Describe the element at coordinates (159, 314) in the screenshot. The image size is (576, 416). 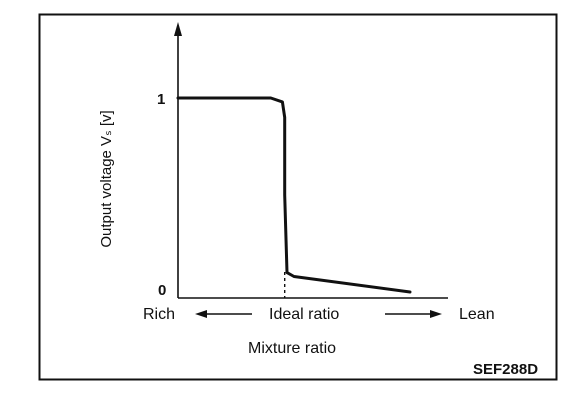
I see `rich-label: Rich` at that location.